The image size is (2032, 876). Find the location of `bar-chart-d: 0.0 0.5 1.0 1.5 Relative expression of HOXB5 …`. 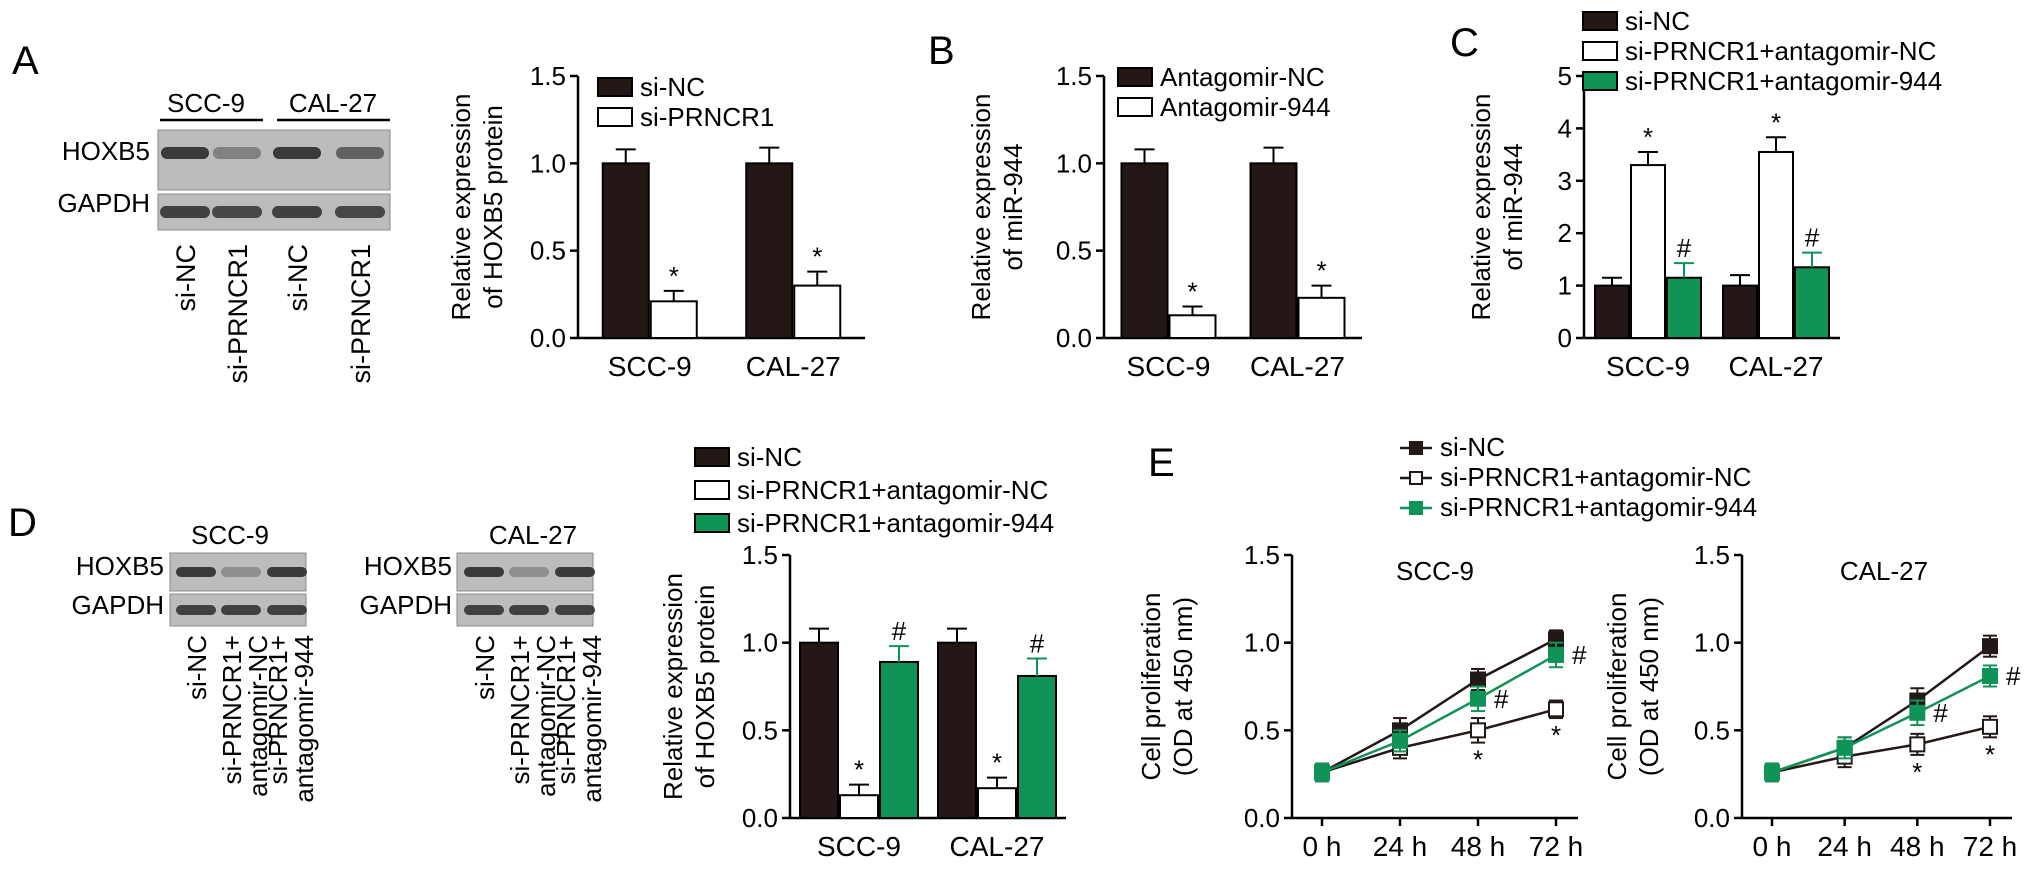

bar-chart-d: 0.0 0.5 1.0 1.5 Relative expression of HOXB5 … is located at coordinates (862, 652).